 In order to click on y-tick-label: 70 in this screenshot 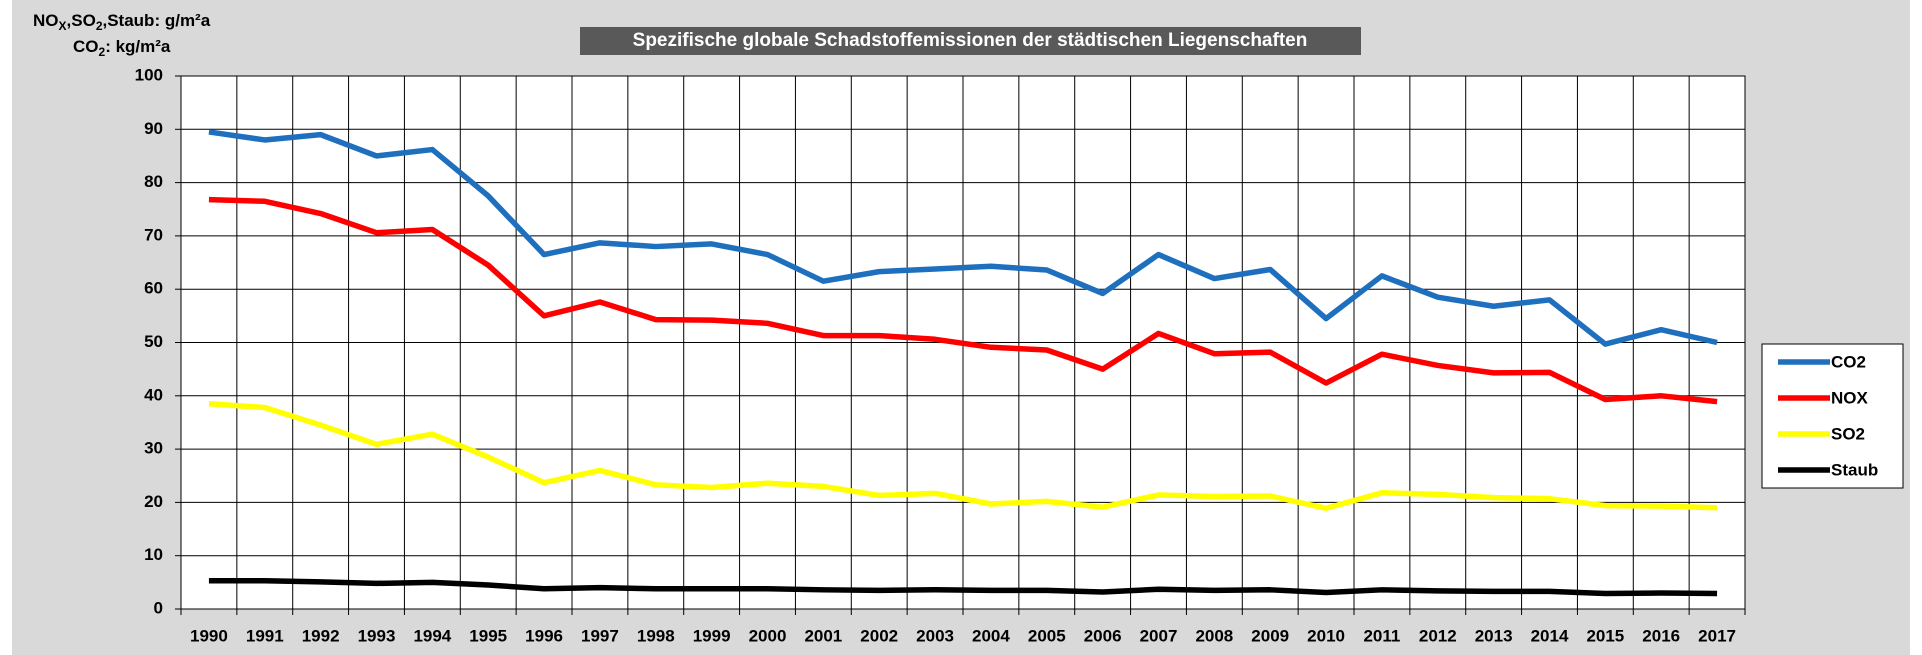, I will do `click(153, 234)`.